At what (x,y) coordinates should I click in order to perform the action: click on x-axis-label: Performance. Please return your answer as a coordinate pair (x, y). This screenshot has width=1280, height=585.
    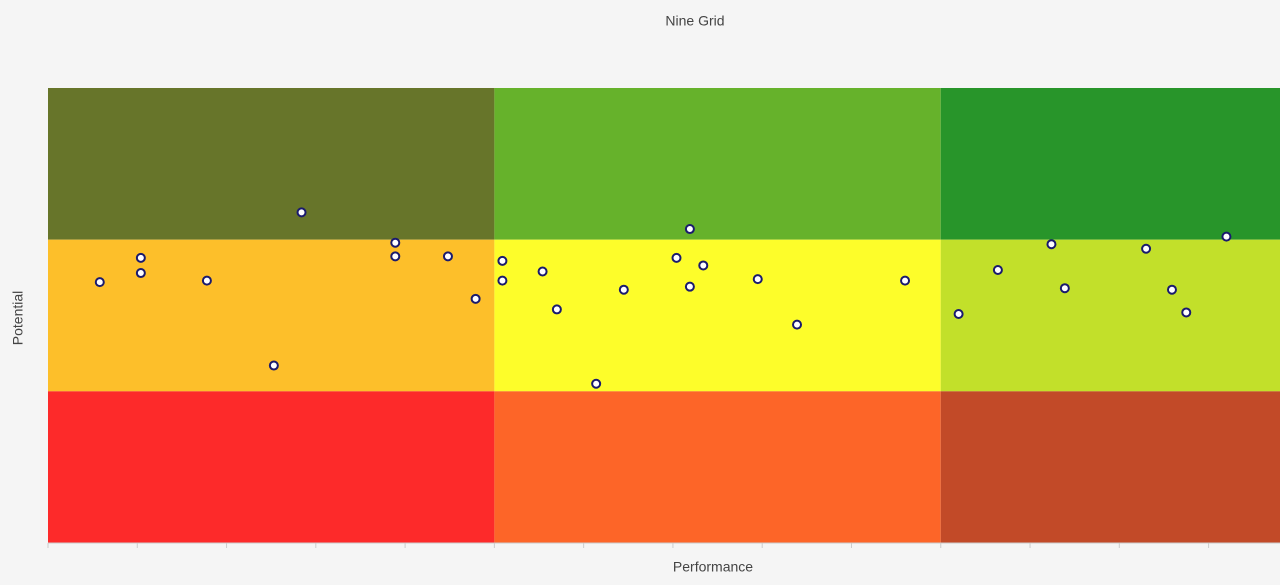
    Looking at the image, I should click on (713, 567).